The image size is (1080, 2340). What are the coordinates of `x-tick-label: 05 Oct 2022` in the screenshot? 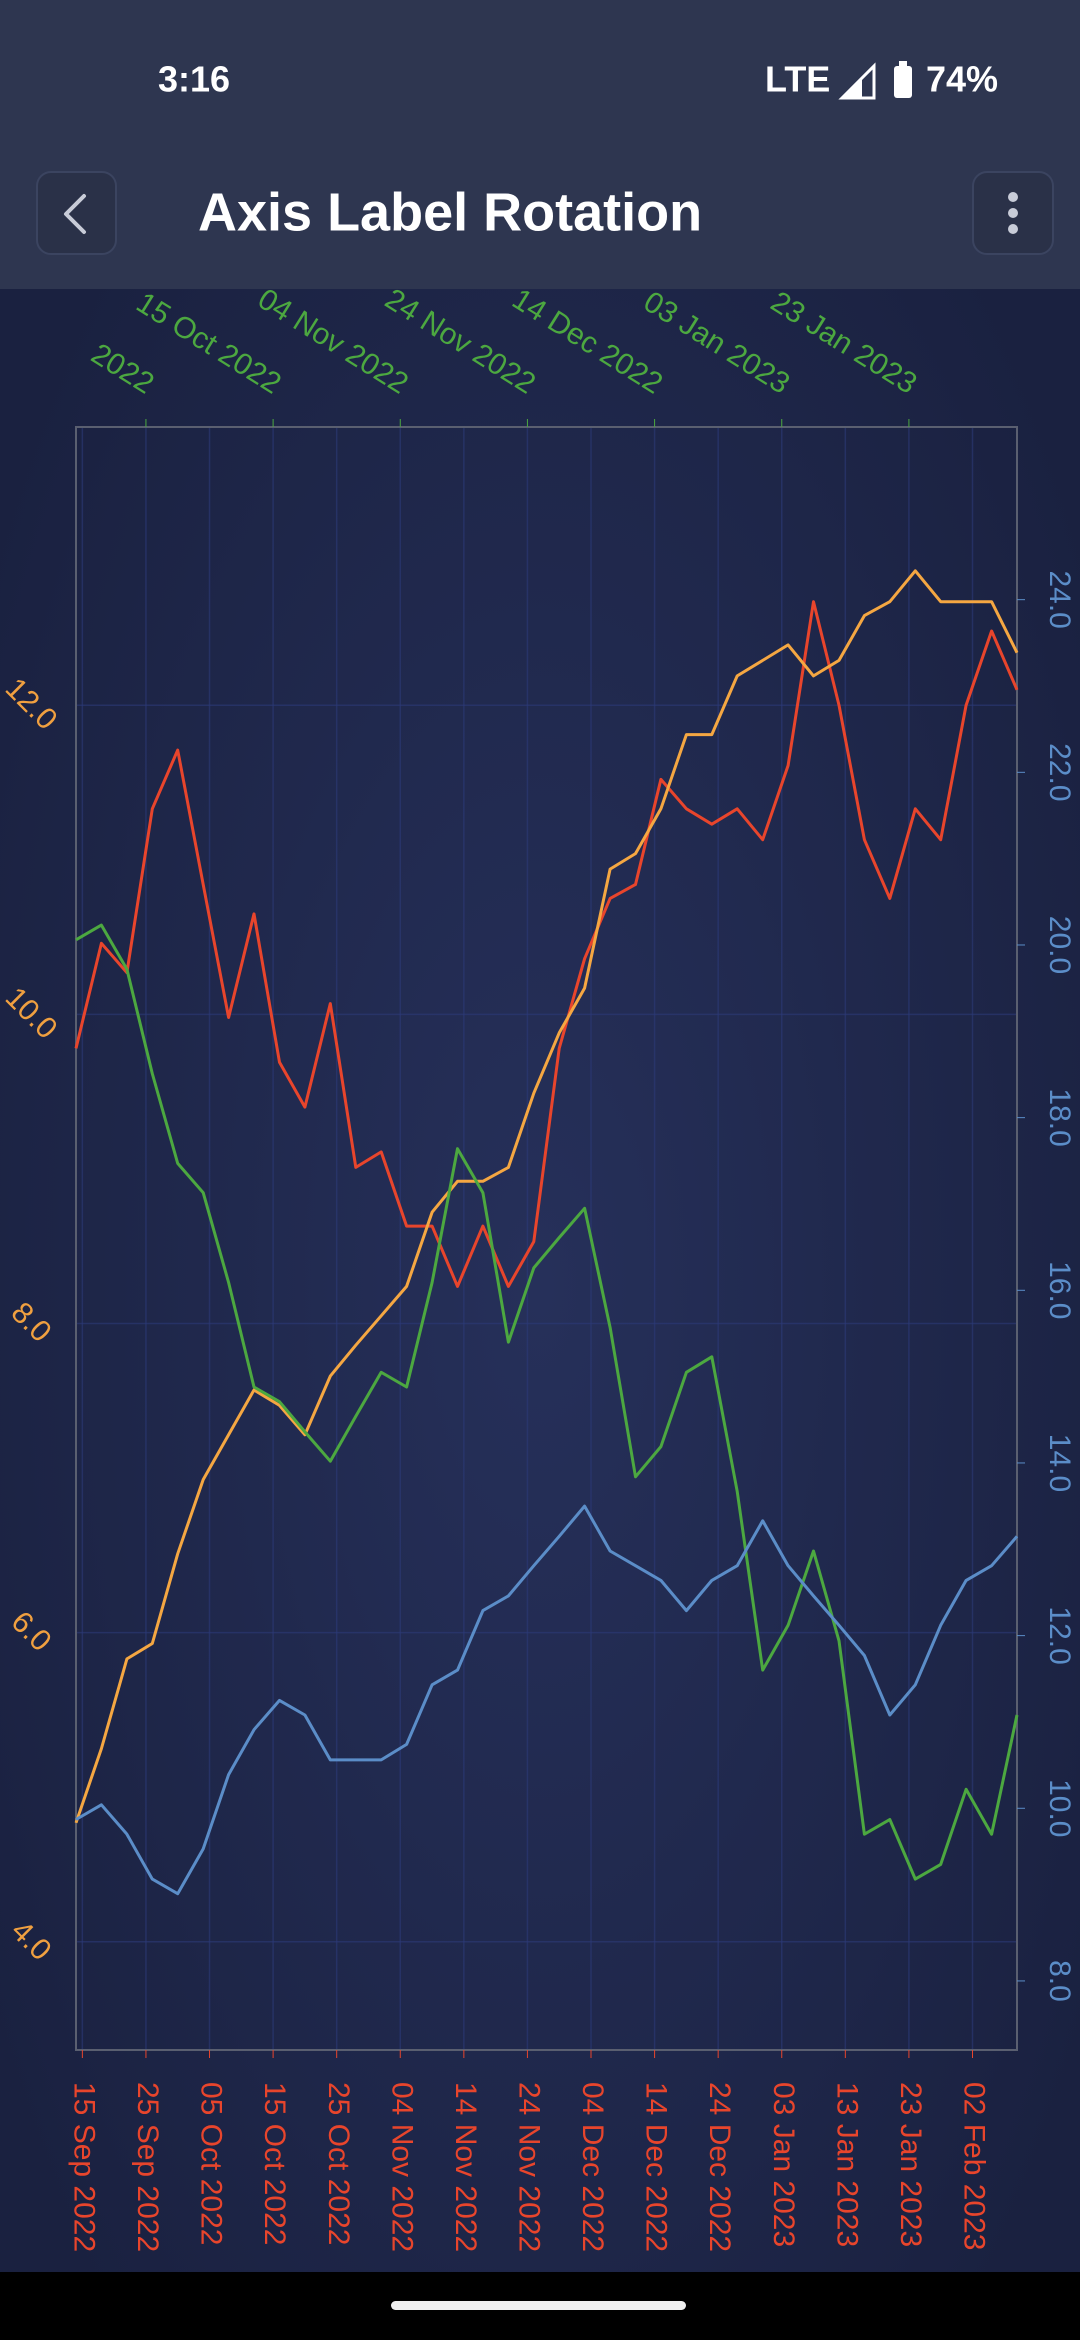 It's located at (211, 2163).